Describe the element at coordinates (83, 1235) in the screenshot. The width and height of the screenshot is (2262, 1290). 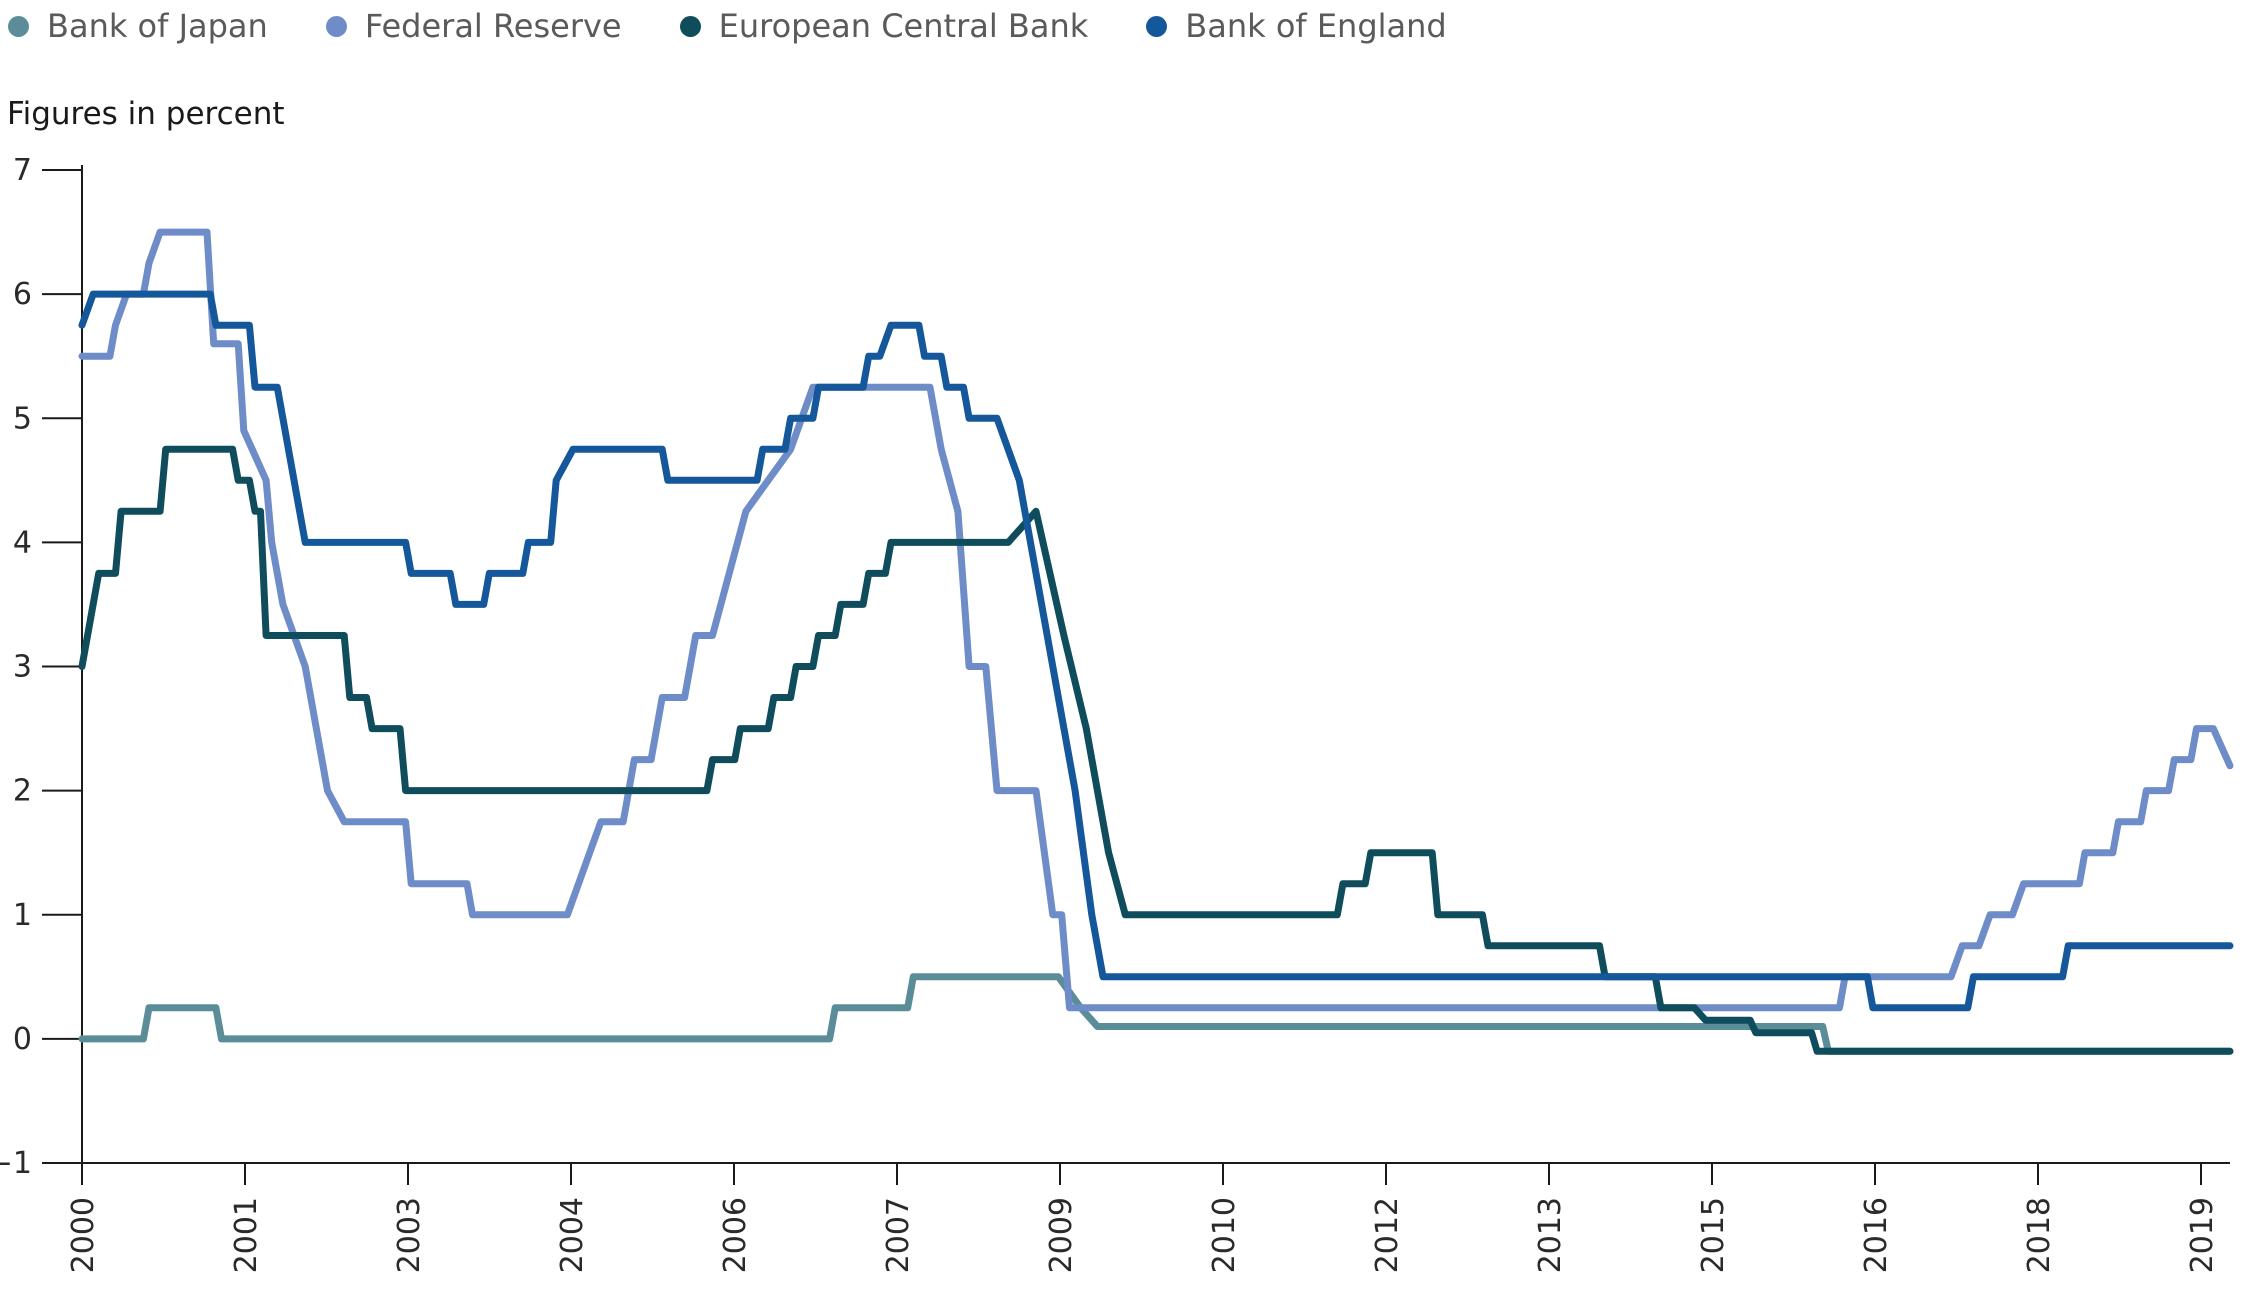
I see `x-tick-label: 2000` at that location.